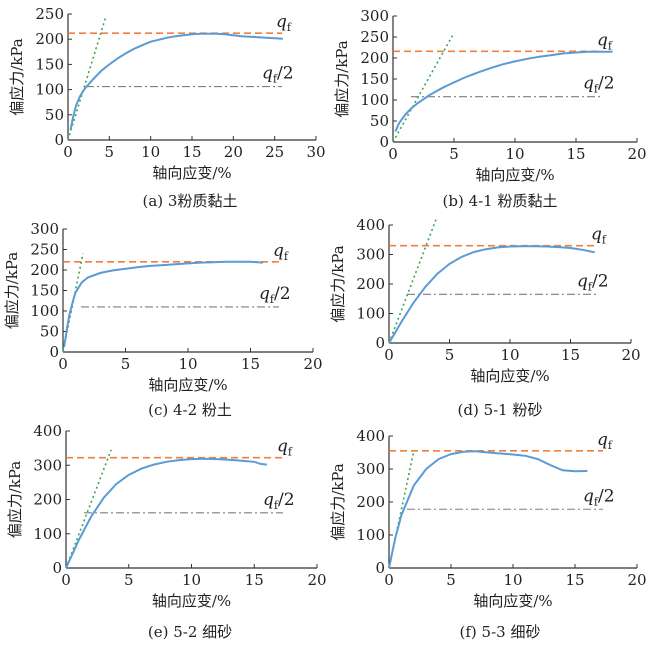 The image size is (650, 647). Describe the element at coordinates (274, 152) in the screenshot. I see `x-tick-label: 25` at that location.